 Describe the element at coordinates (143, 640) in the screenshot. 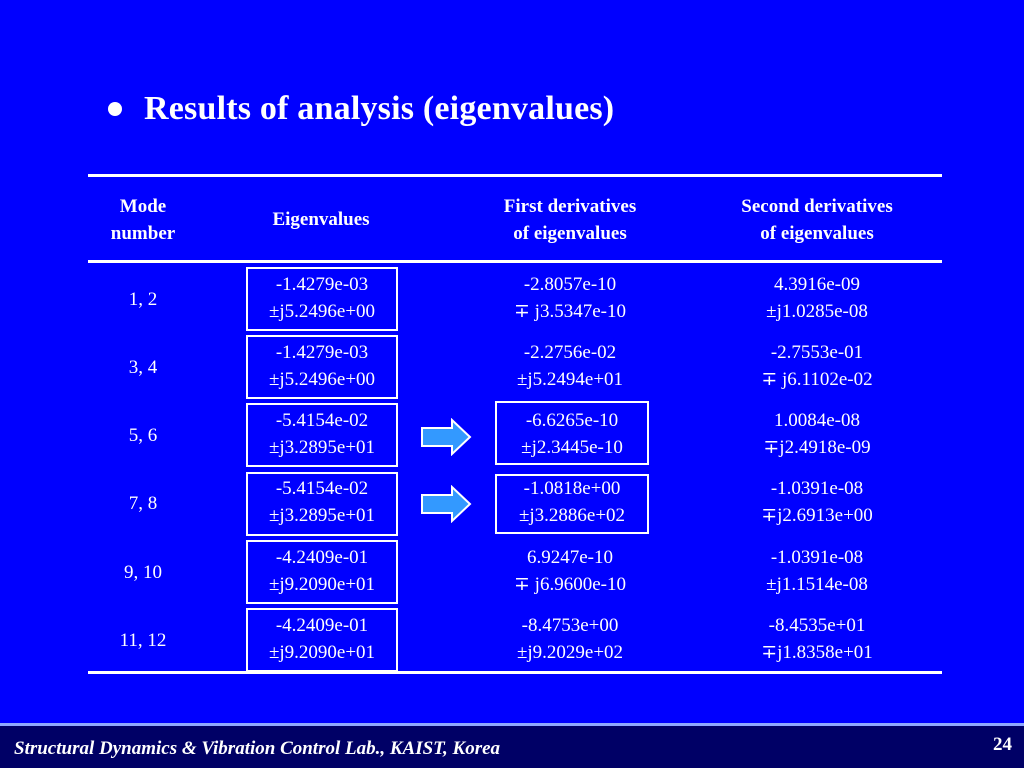

I see `mode-cell-row-6: 11, 12` at that location.